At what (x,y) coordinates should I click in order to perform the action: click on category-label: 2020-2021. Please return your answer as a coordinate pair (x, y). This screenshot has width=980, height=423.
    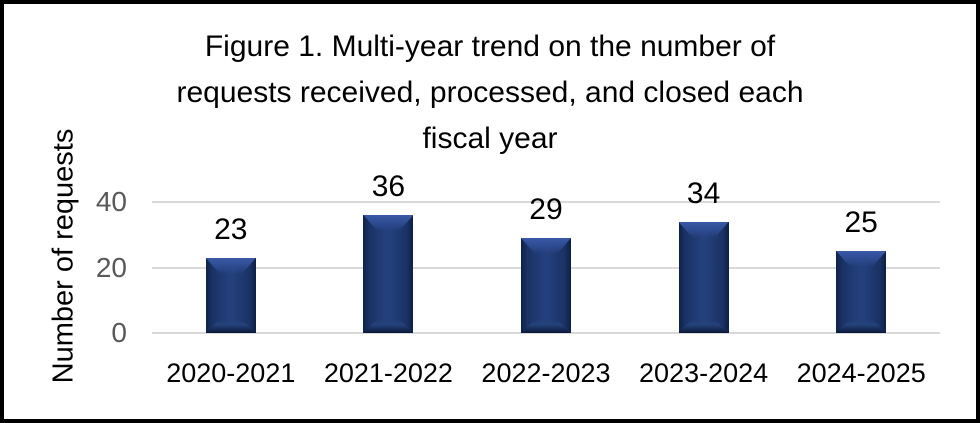
    Looking at the image, I should click on (231, 373).